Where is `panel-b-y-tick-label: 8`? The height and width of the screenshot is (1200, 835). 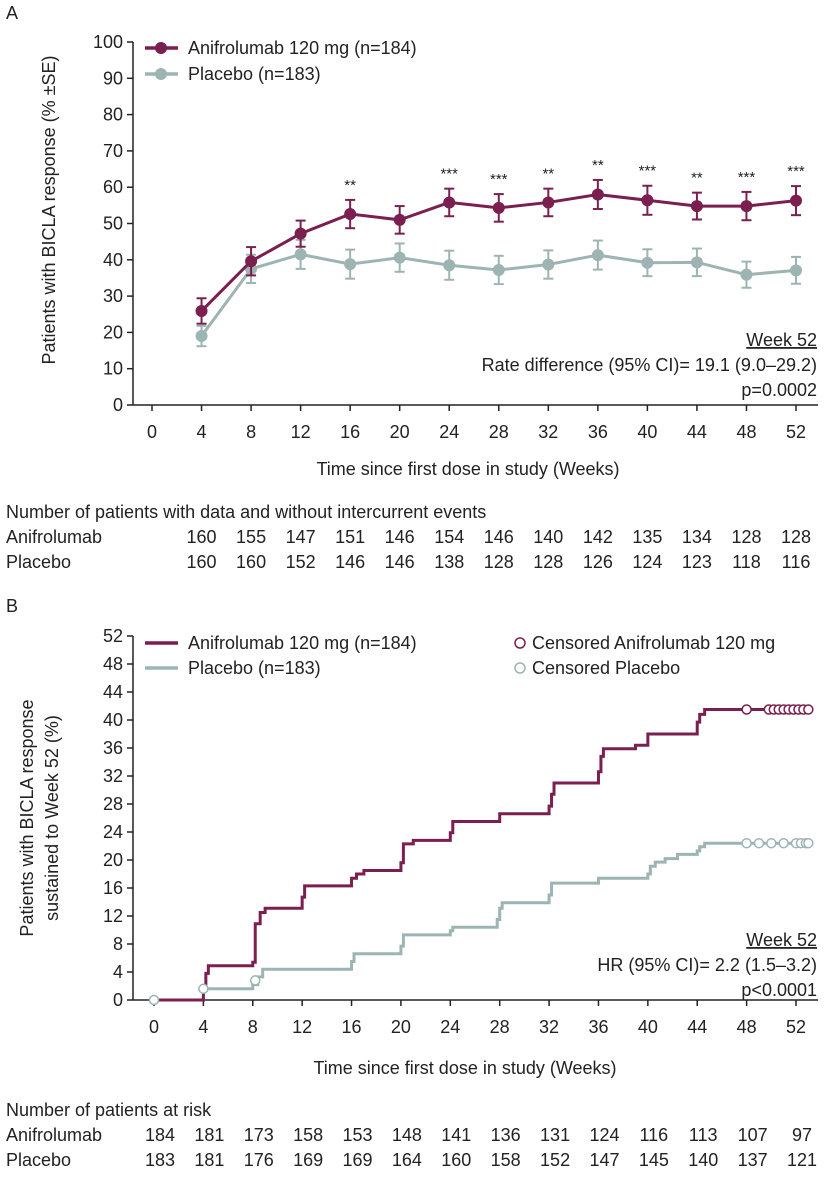
panel-b-y-tick-label: 8 is located at coordinates (118, 944).